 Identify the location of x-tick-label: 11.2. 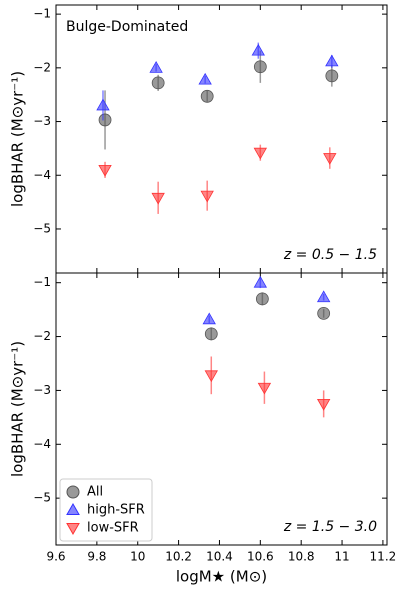
(383, 557).